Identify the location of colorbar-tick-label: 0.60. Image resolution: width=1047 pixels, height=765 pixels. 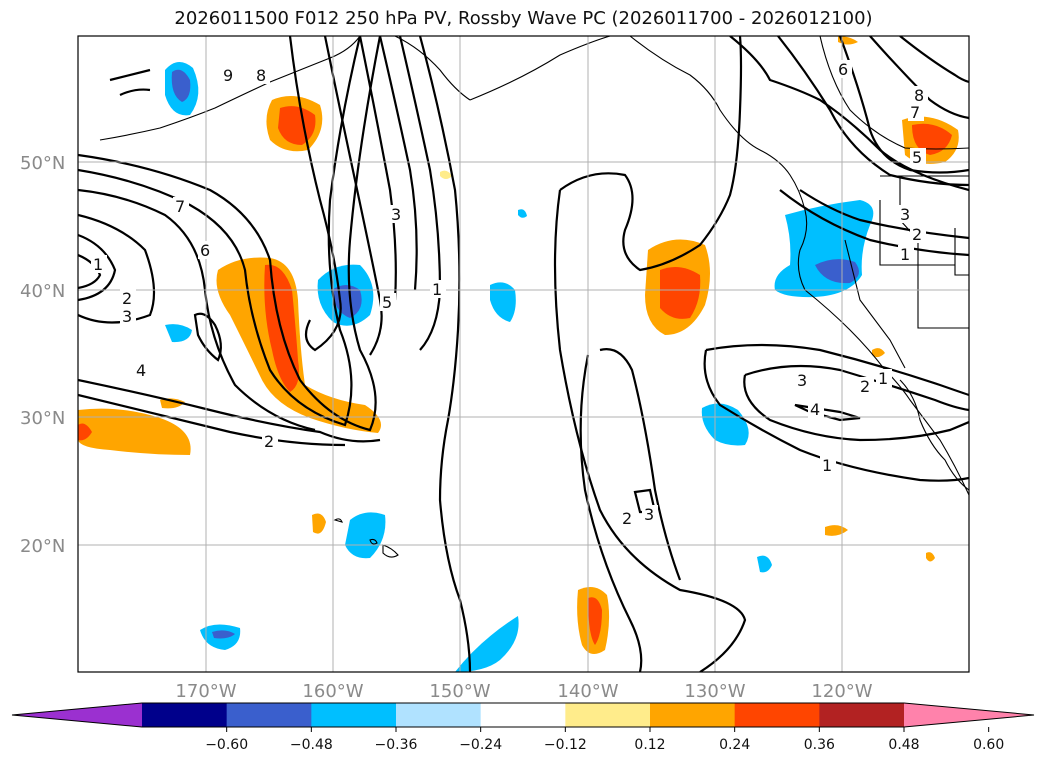
(988, 745).